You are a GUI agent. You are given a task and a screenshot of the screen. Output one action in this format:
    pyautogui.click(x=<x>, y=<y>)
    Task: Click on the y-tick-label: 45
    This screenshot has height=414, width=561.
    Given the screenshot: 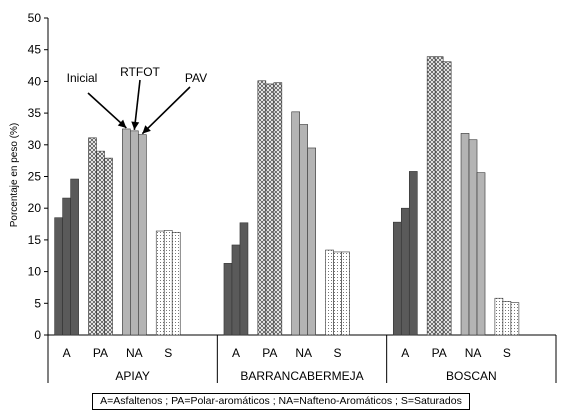 What is the action you would take?
    pyautogui.click(x=35, y=50)
    